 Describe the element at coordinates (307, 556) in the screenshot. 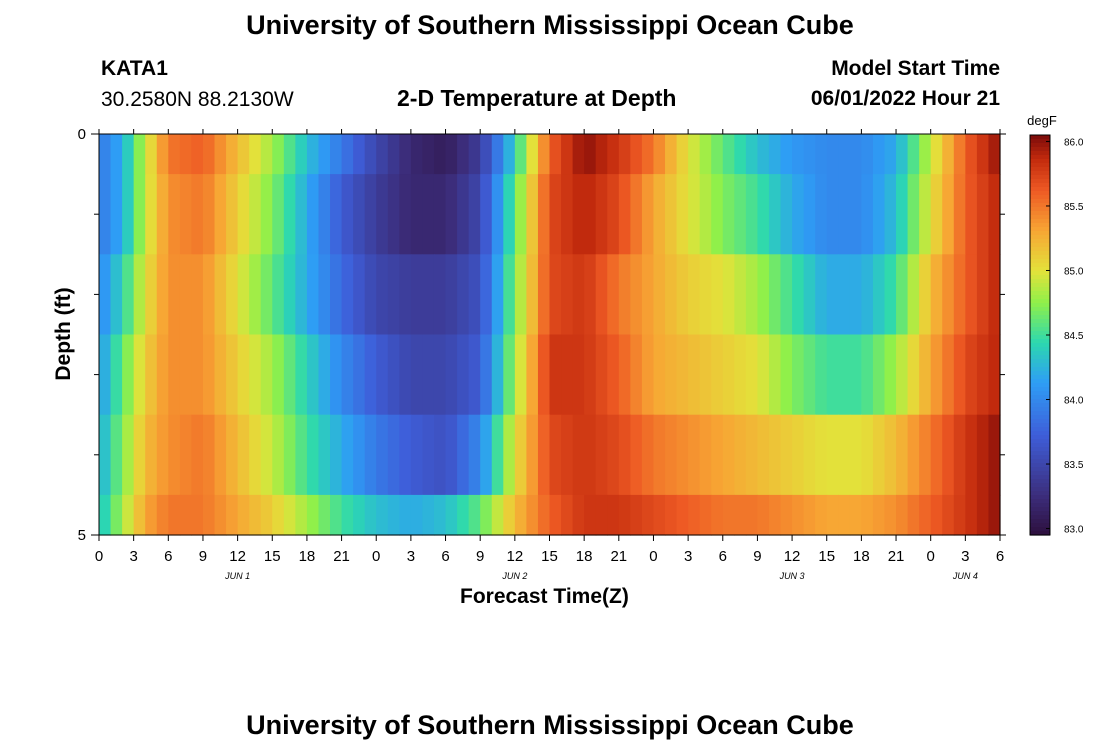

I see `x-tick-label: 18` at that location.